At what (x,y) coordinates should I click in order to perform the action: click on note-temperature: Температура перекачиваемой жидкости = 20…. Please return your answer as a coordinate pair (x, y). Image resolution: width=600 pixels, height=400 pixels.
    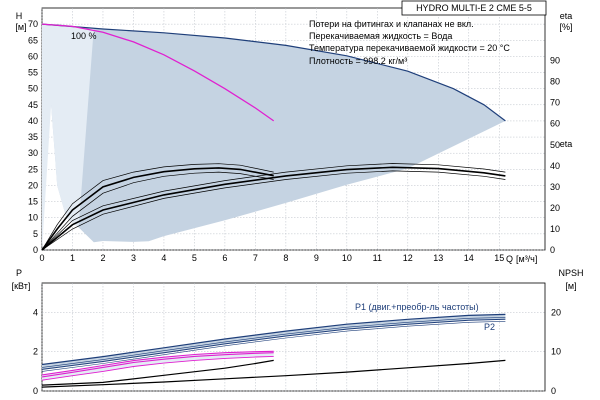
    Looking at the image, I should click on (409, 48).